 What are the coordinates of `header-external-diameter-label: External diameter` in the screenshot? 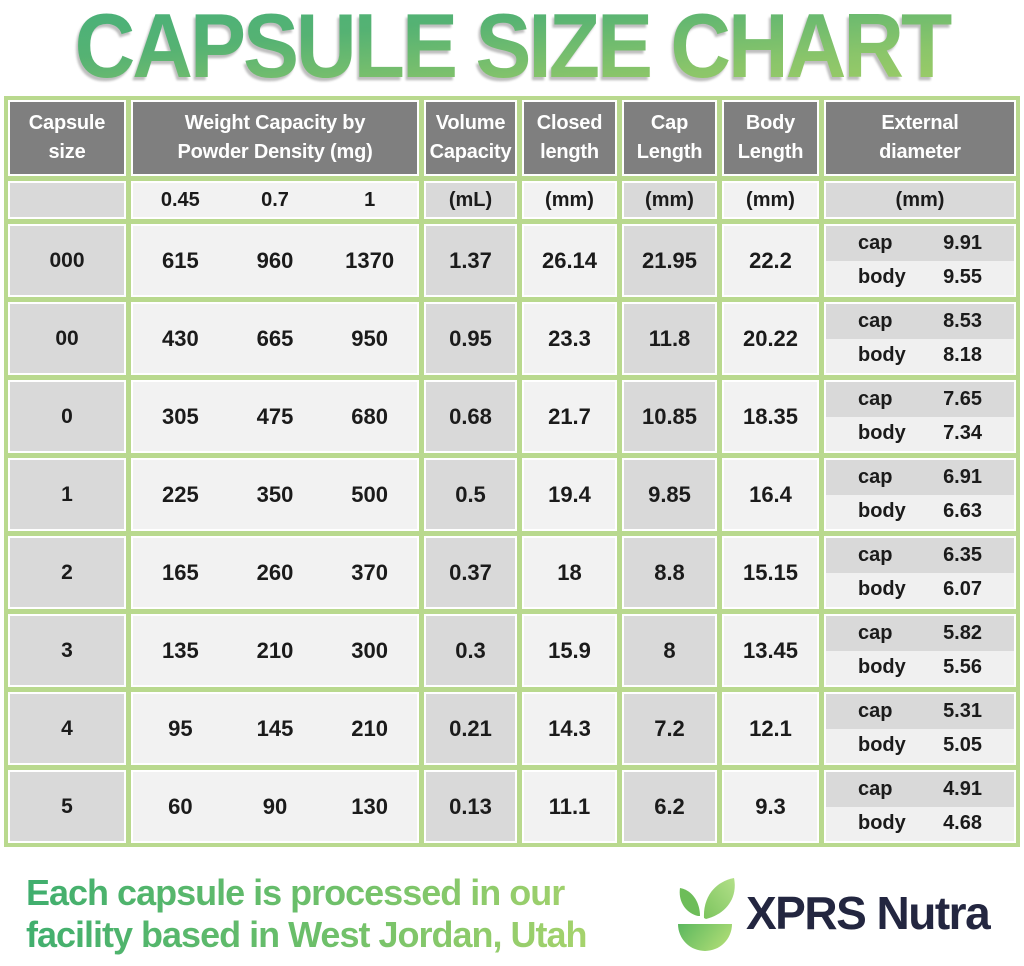 It's located at (920, 137).